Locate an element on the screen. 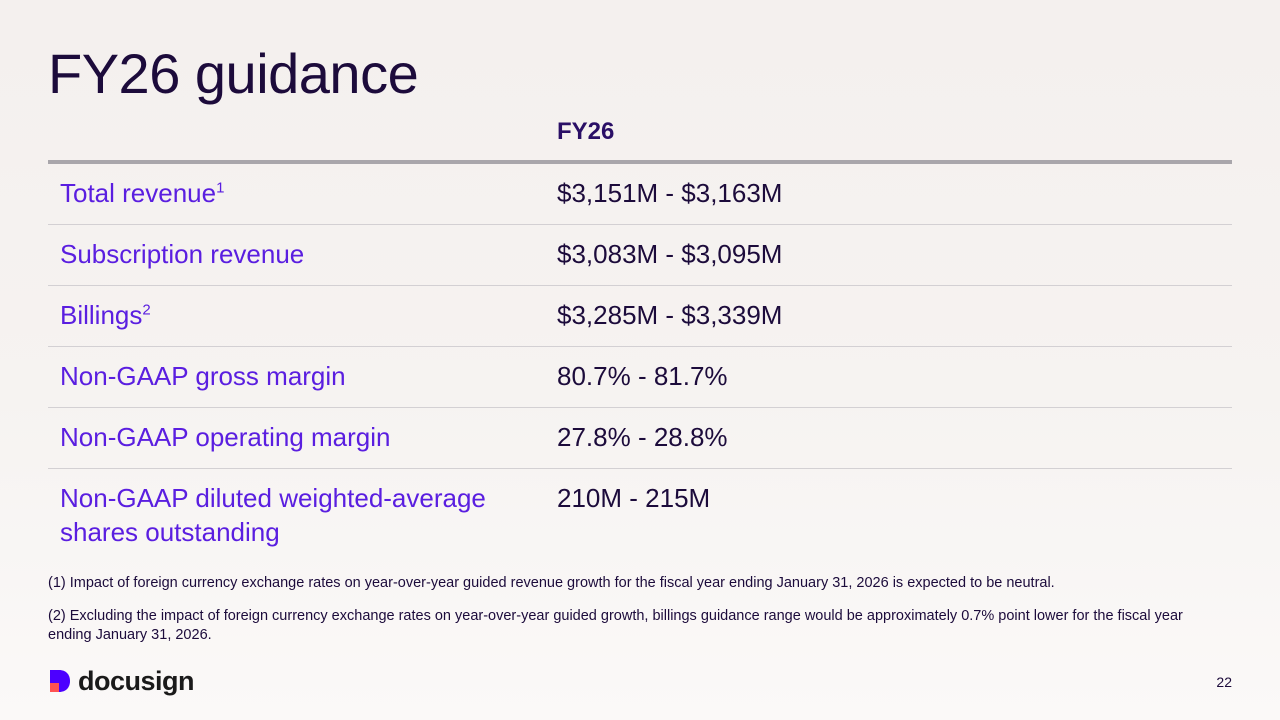 The image size is (1280, 720). page-number: 22 is located at coordinates (1224, 682).